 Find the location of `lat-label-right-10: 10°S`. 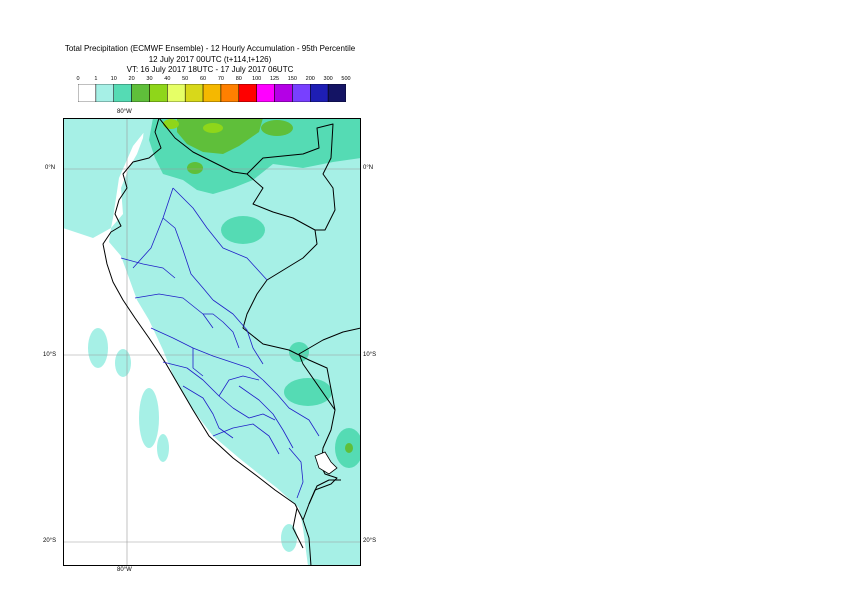

lat-label-right-10: 10°S is located at coordinates (370, 355).